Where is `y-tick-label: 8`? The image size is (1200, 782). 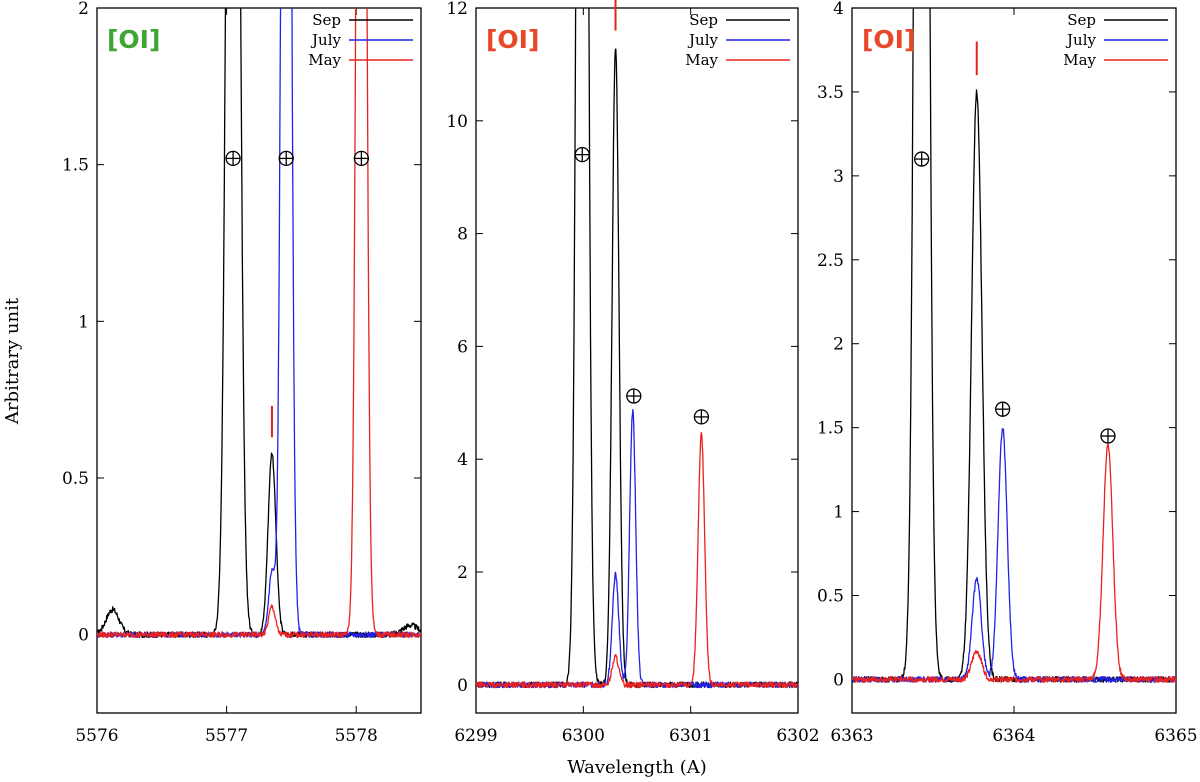
y-tick-label: 8 is located at coordinates (462, 235).